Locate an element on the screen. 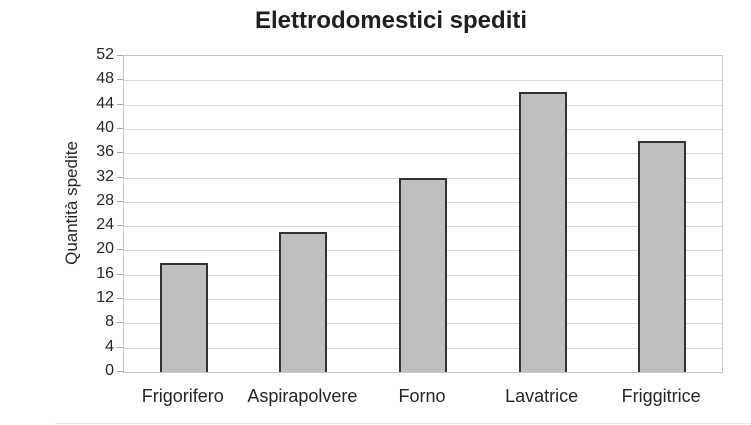 This screenshot has width=751, height=425. y-axis-tick-label: 52 is located at coordinates (105, 54).